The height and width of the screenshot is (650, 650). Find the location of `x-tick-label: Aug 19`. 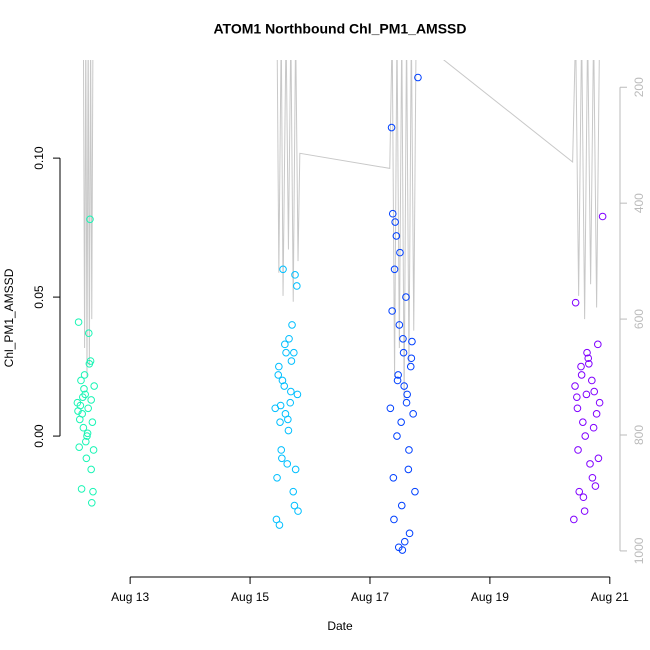

x-tick-label: Aug 19 is located at coordinates (490, 597).